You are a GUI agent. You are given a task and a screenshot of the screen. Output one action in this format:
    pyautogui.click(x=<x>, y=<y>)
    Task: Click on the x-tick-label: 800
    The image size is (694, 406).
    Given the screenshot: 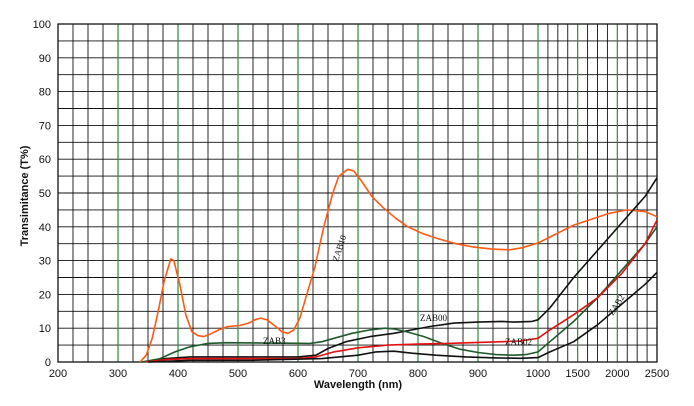 What is the action you would take?
    pyautogui.click(x=418, y=374)
    